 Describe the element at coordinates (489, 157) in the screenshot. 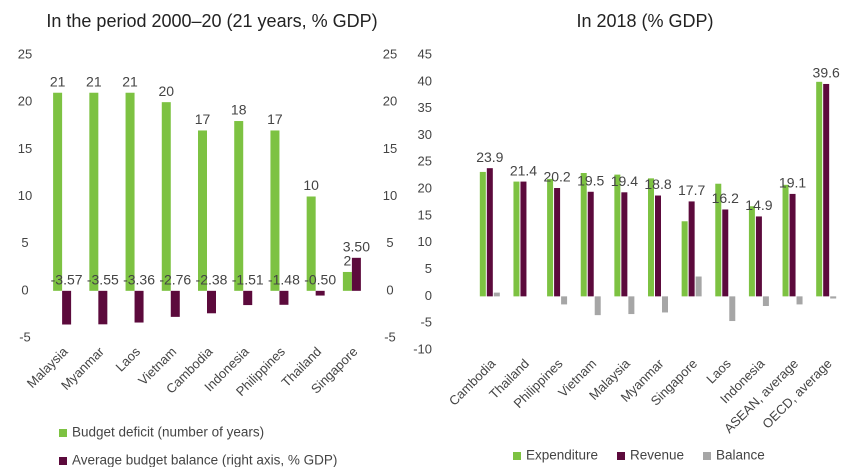

I see `data-label: 23.9` at that location.